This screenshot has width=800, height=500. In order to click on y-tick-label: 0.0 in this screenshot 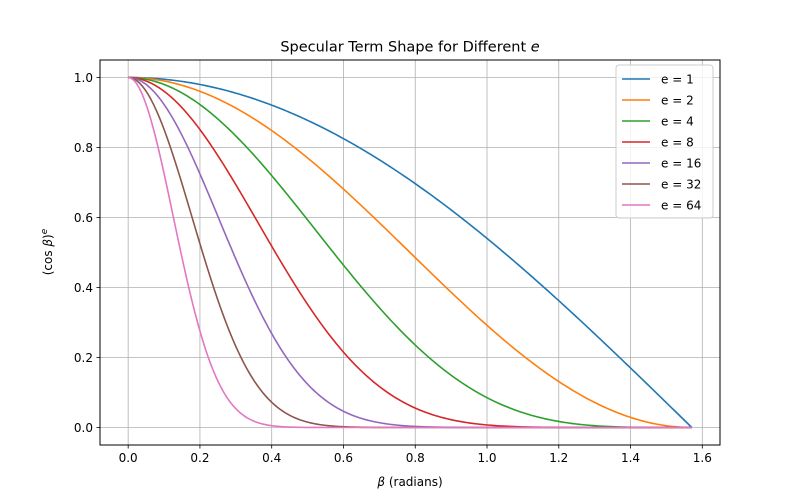, I will do `click(83, 428)`.